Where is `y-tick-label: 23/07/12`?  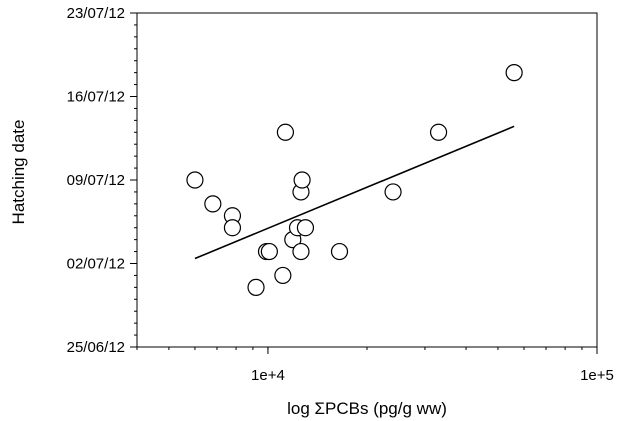 y-tick-label: 23/07/12 is located at coordinates (96, 13).